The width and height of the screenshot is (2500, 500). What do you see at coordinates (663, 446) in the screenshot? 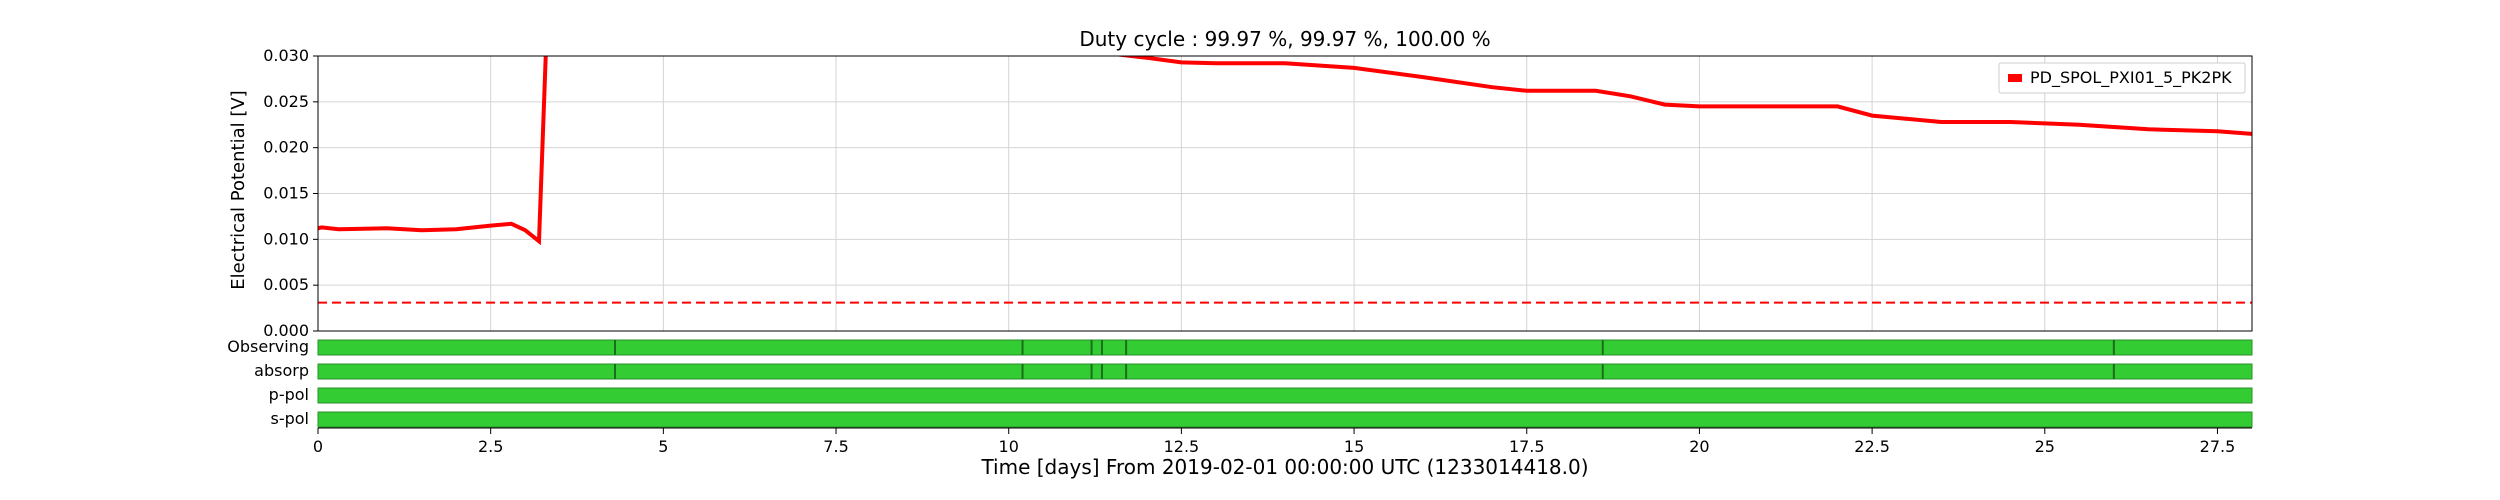
I see `x-tick-label: 5` at bounding box center [663, 446].